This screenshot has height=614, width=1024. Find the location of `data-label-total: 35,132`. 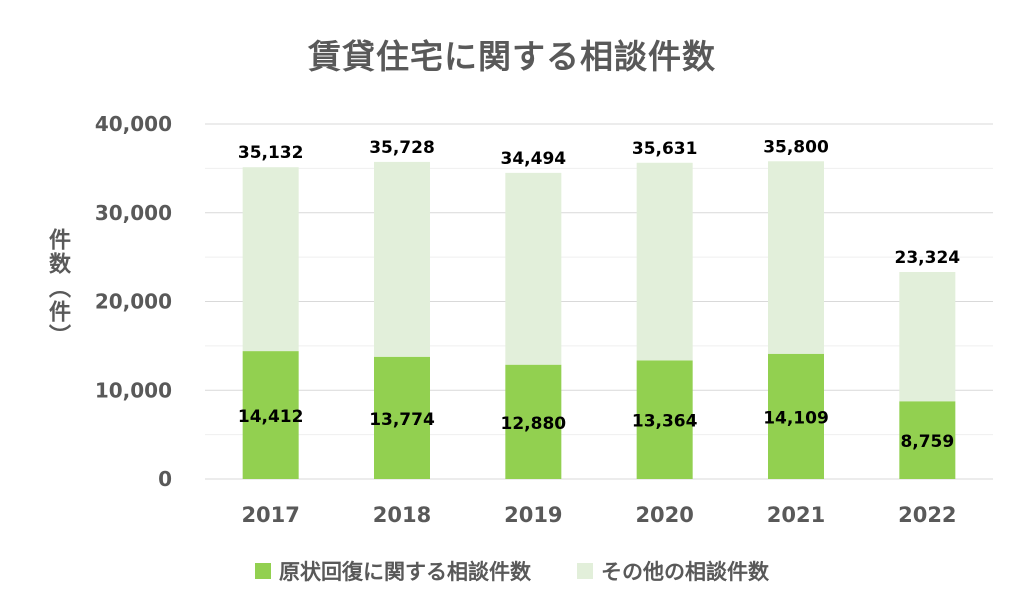

data-label-total: 35,132 is located at coordinates (271, 153).